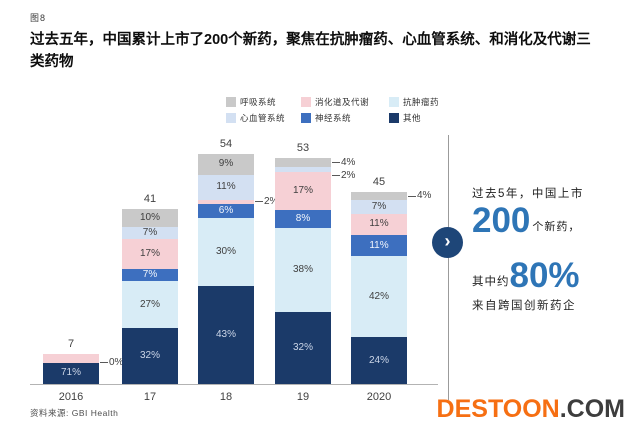 Image resolution: width=628 pixels, height=434 pixels. I want to click on watermark: DESTOON.COM, so click(531, 409).